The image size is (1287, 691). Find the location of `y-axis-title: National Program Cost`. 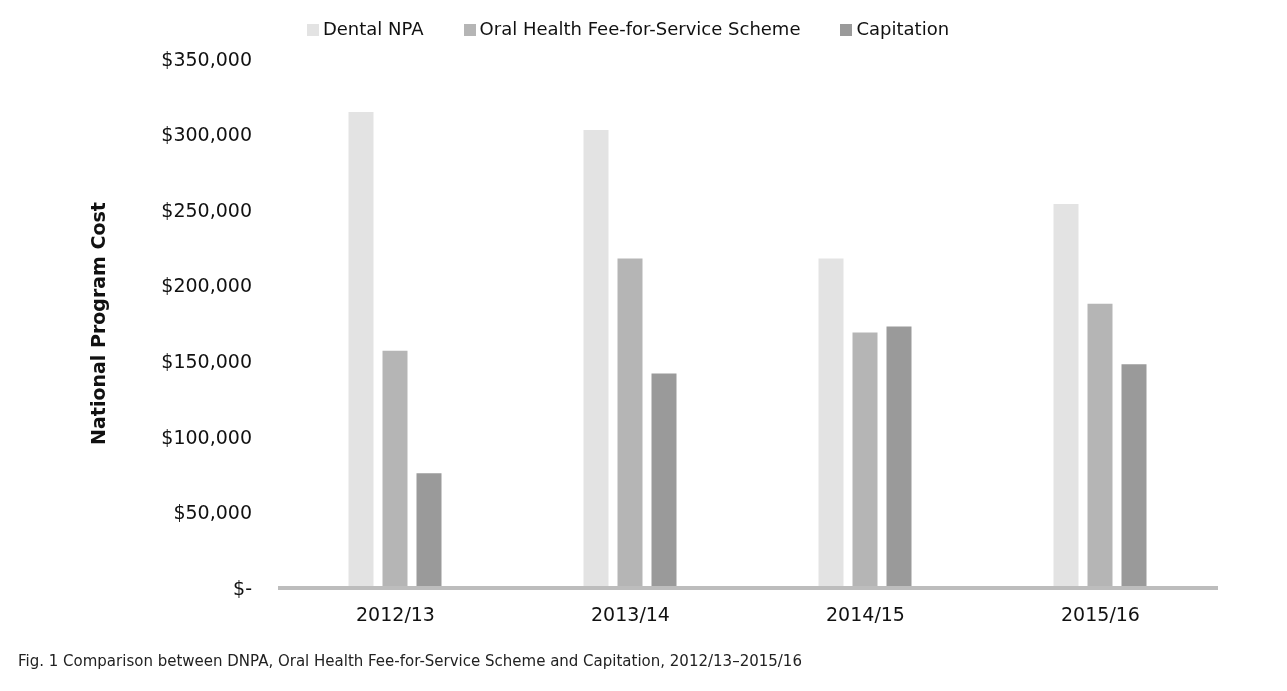

y-axis-title: National Program Cost is located at coordinates (97, 323).